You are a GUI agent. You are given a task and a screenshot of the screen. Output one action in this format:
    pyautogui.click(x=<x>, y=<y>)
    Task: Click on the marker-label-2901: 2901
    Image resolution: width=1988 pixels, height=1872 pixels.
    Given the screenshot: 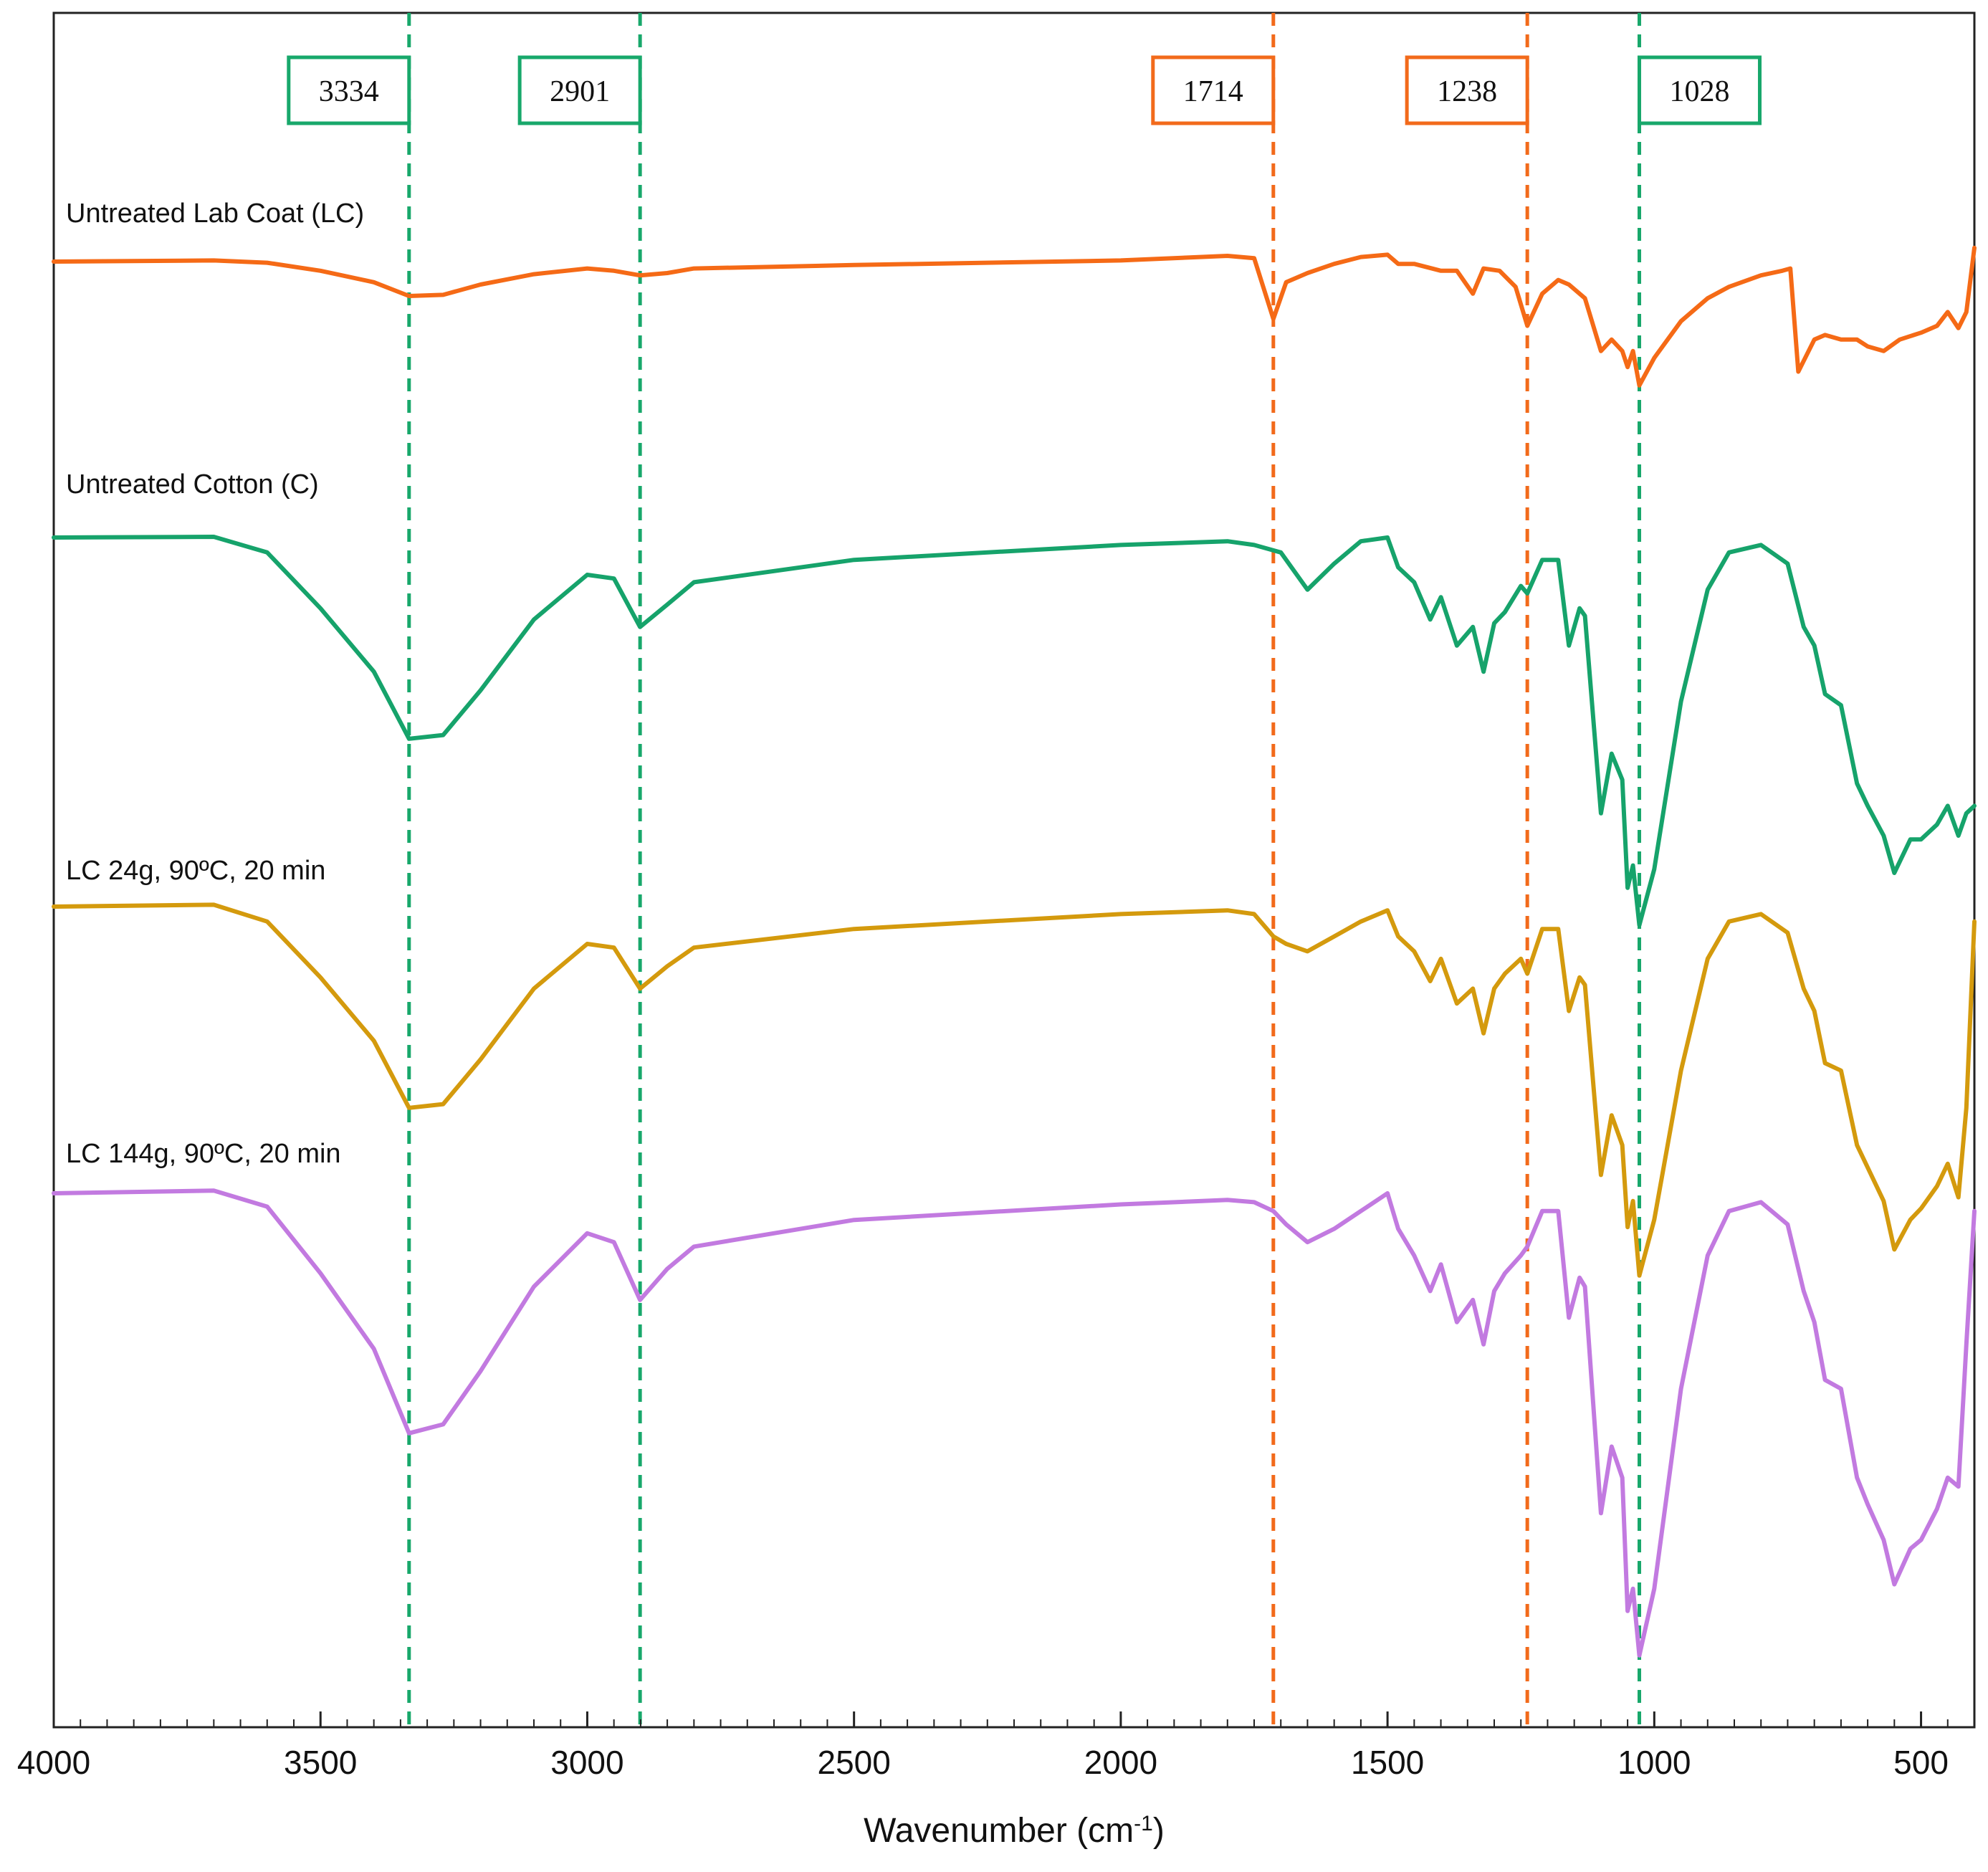 What is the action you would take?
    pyautogui.click(x=580, y=91)
    